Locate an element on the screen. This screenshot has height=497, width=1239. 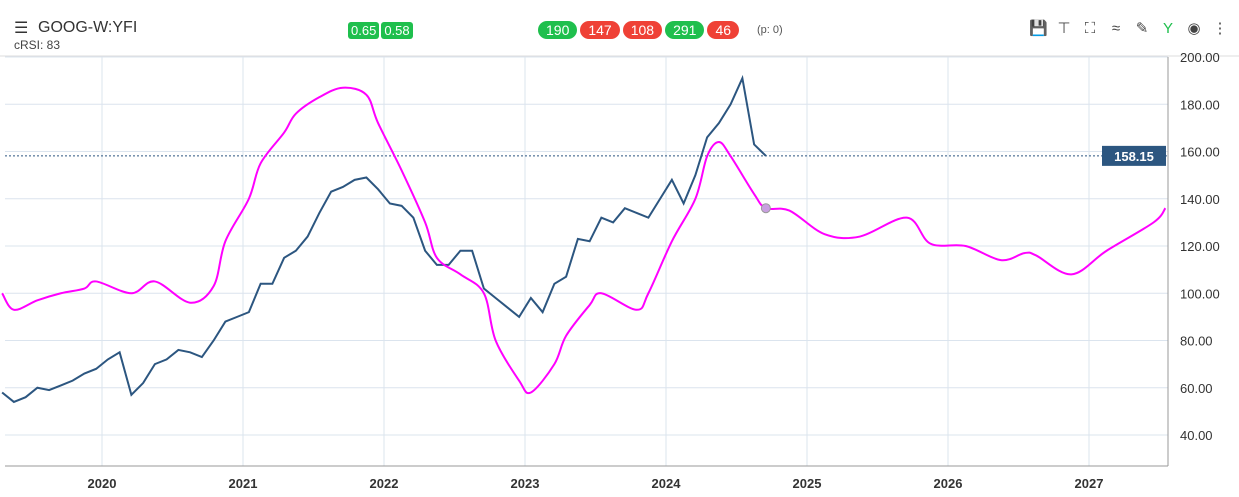
more-icon: ⋮ is located at coordinates (1220, 28).